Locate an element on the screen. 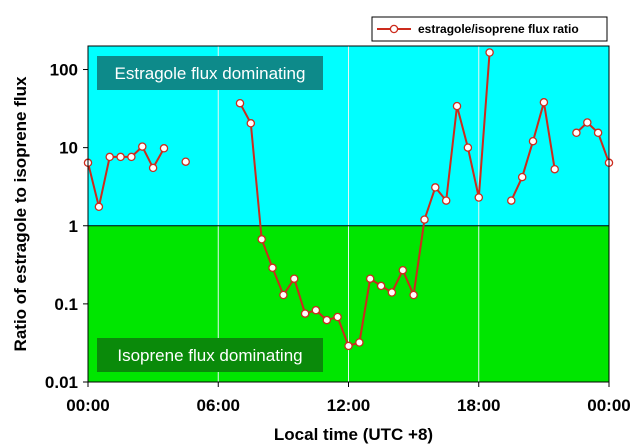 This screenshot has height=447, width=637. x-axis-ticks: 00:00 06:00 12:00 18:00 00:00 is located at coordinates (348, 398).